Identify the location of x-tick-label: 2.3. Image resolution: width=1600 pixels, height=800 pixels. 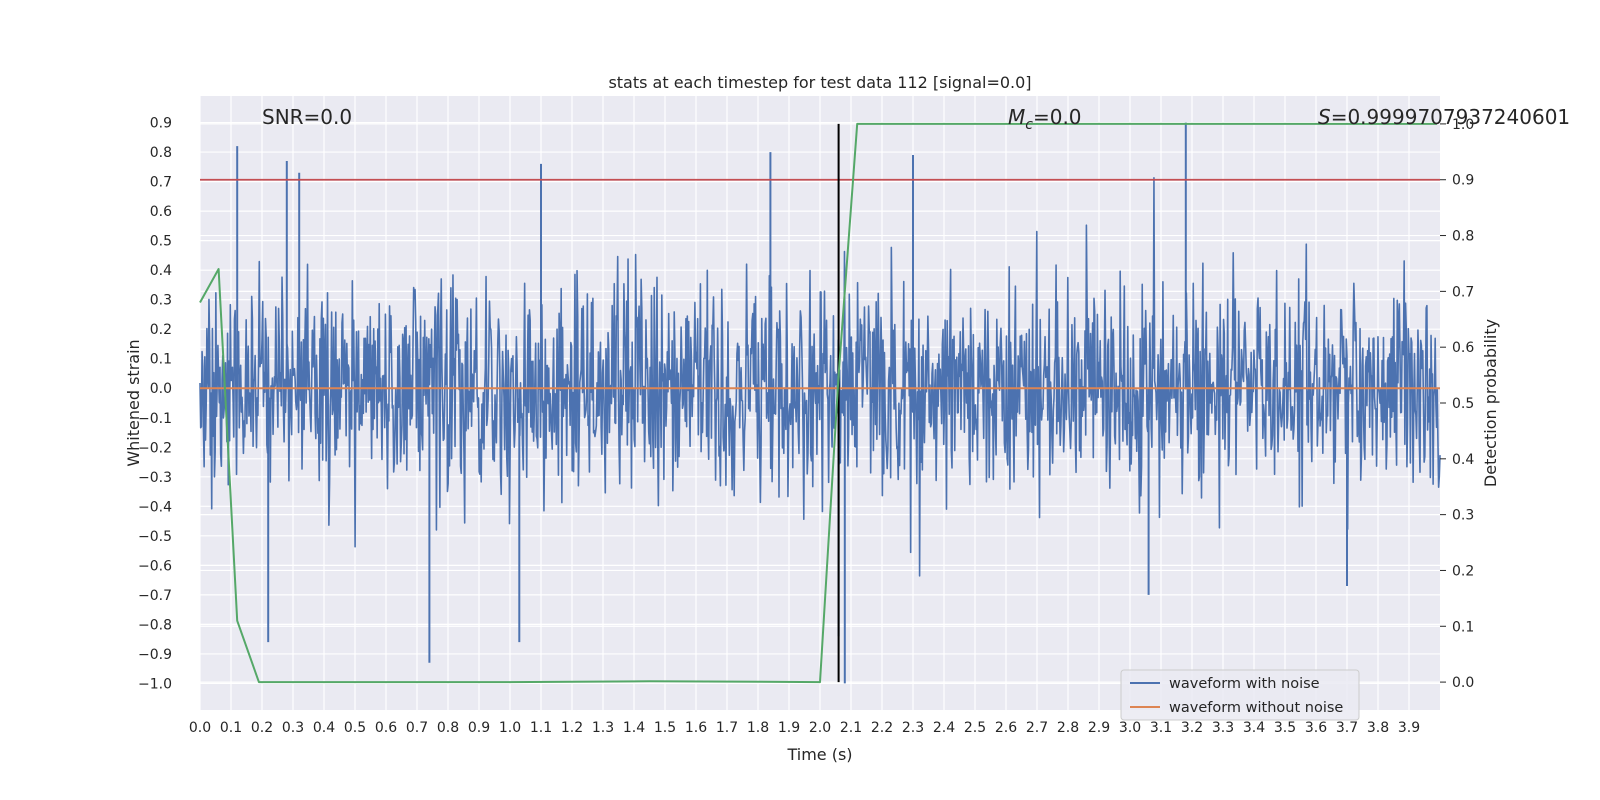
(913, 728).